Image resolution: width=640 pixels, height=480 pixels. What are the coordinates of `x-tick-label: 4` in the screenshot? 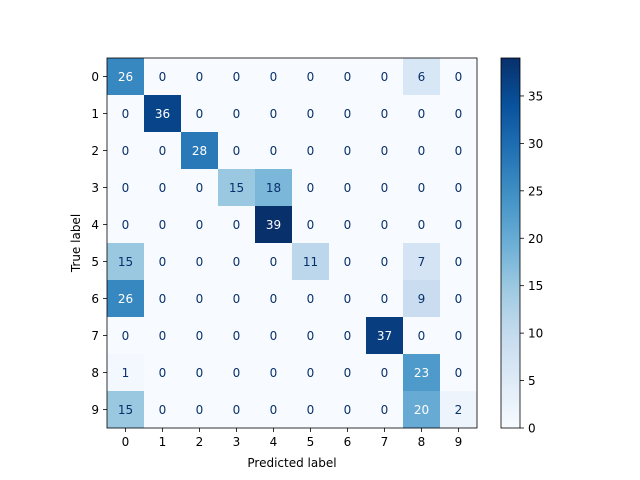 It's located at (274, 442).